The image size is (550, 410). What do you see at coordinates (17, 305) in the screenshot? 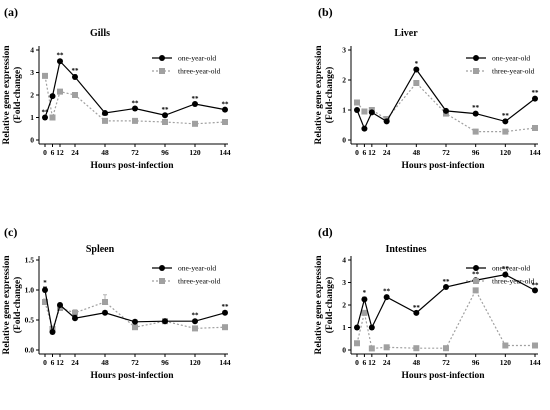
I see `y-axis-label-line2: (Fold-change)` at bounding box center [17, 305].